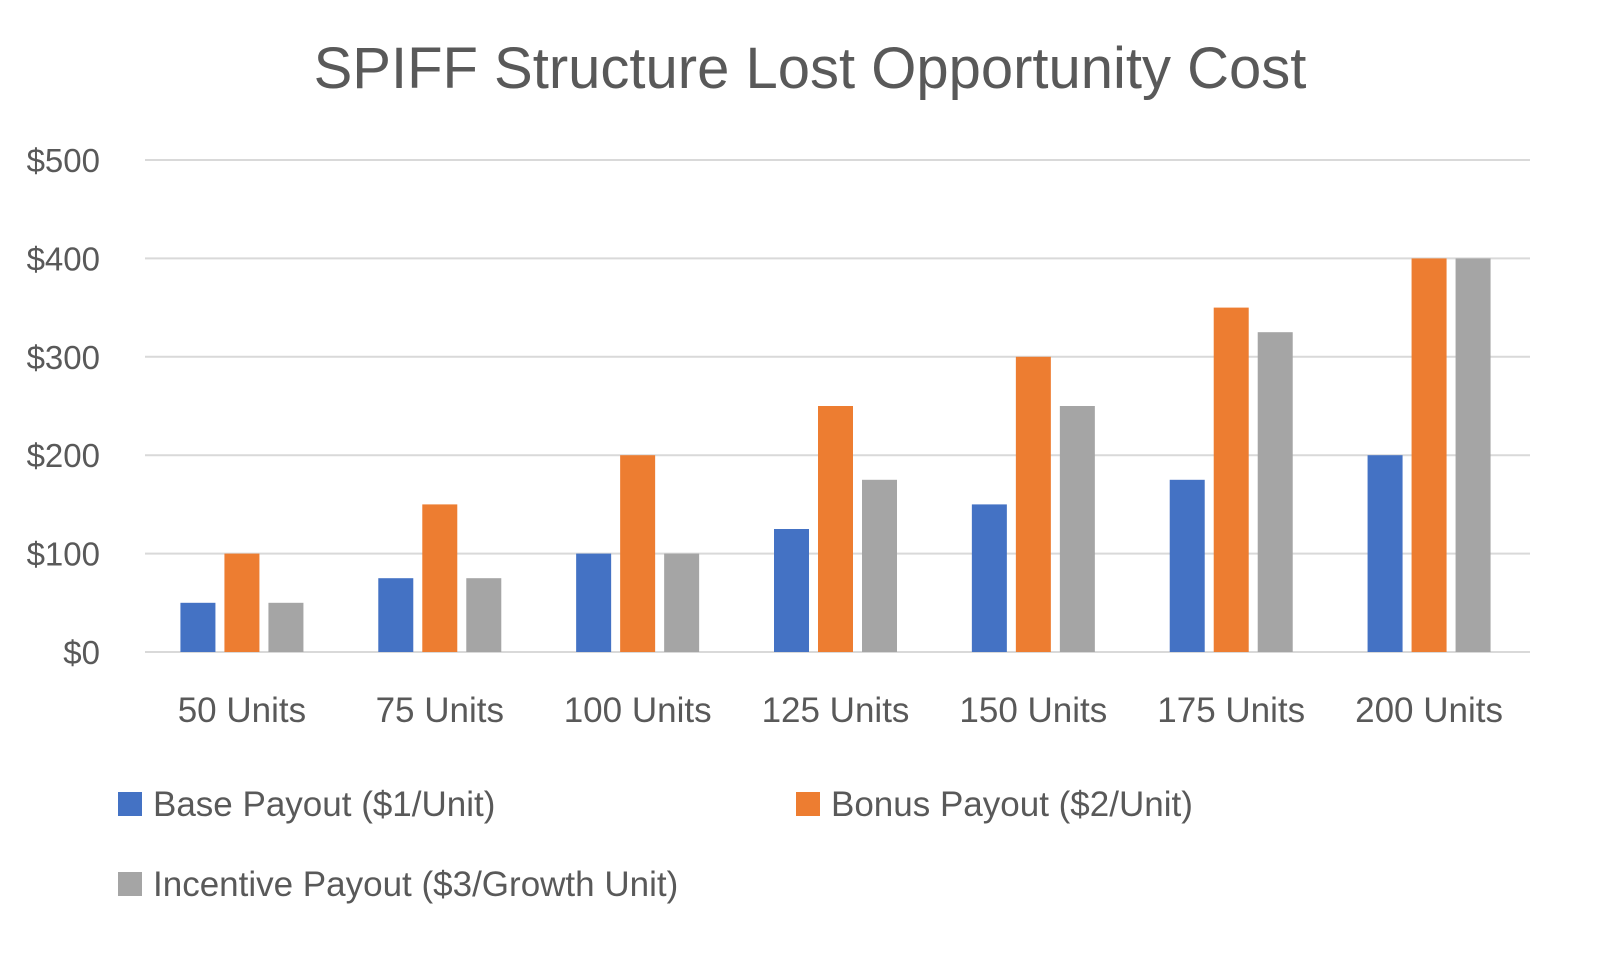  Describe the element at coordinates (198, 627) in the screenshot. I see `bar-1-50-units` at that location.